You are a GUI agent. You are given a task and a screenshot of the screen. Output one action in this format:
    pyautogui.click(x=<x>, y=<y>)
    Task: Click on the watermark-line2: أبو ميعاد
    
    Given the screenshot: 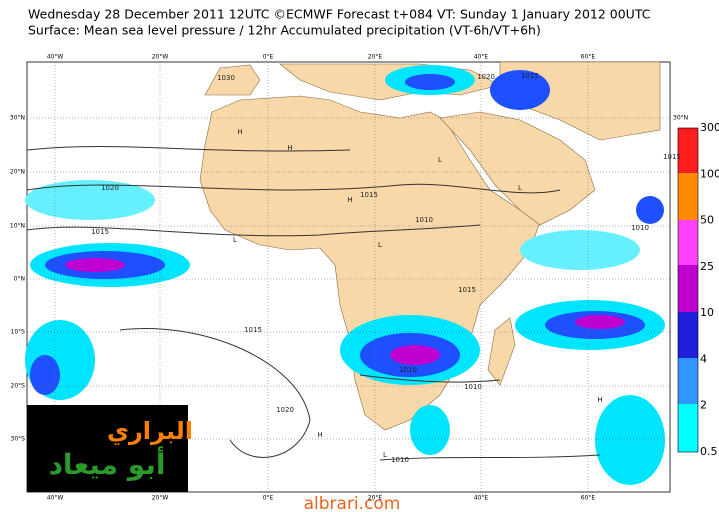 What is the action you would take?
    pyautogui.click(x=107, y=463)
    